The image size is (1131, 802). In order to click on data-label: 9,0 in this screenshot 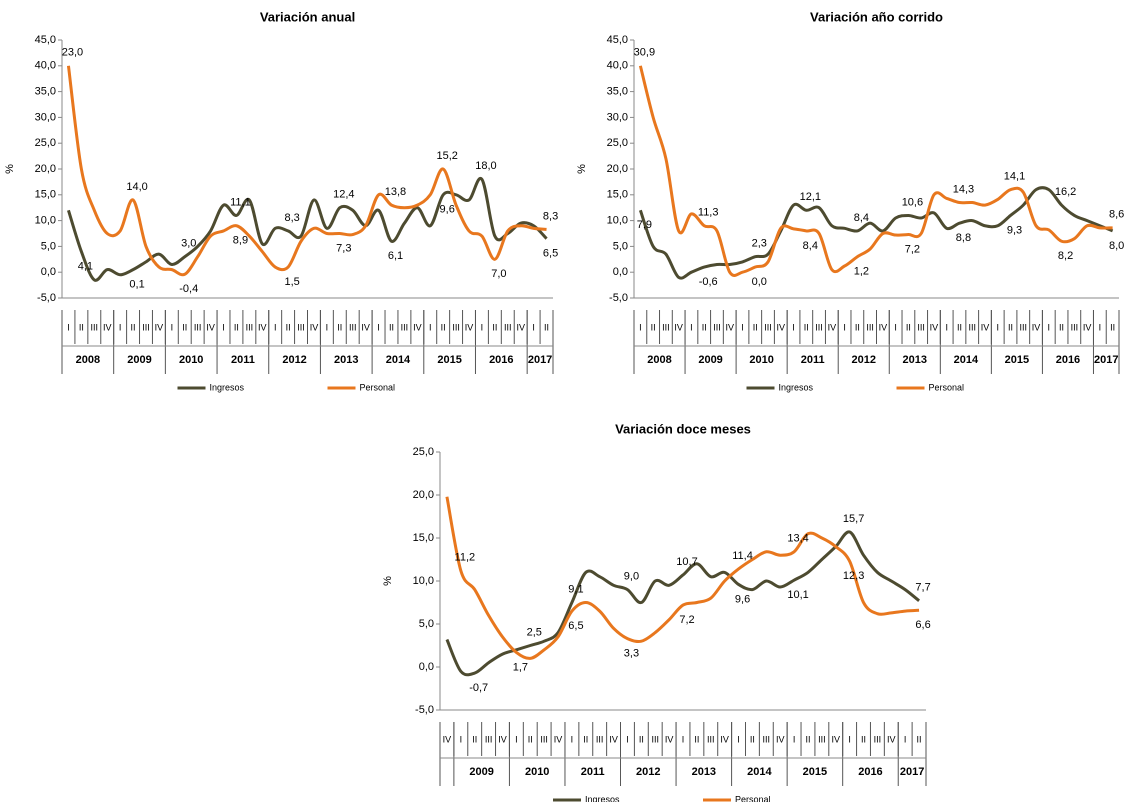, I will do `click(631, 577)`.